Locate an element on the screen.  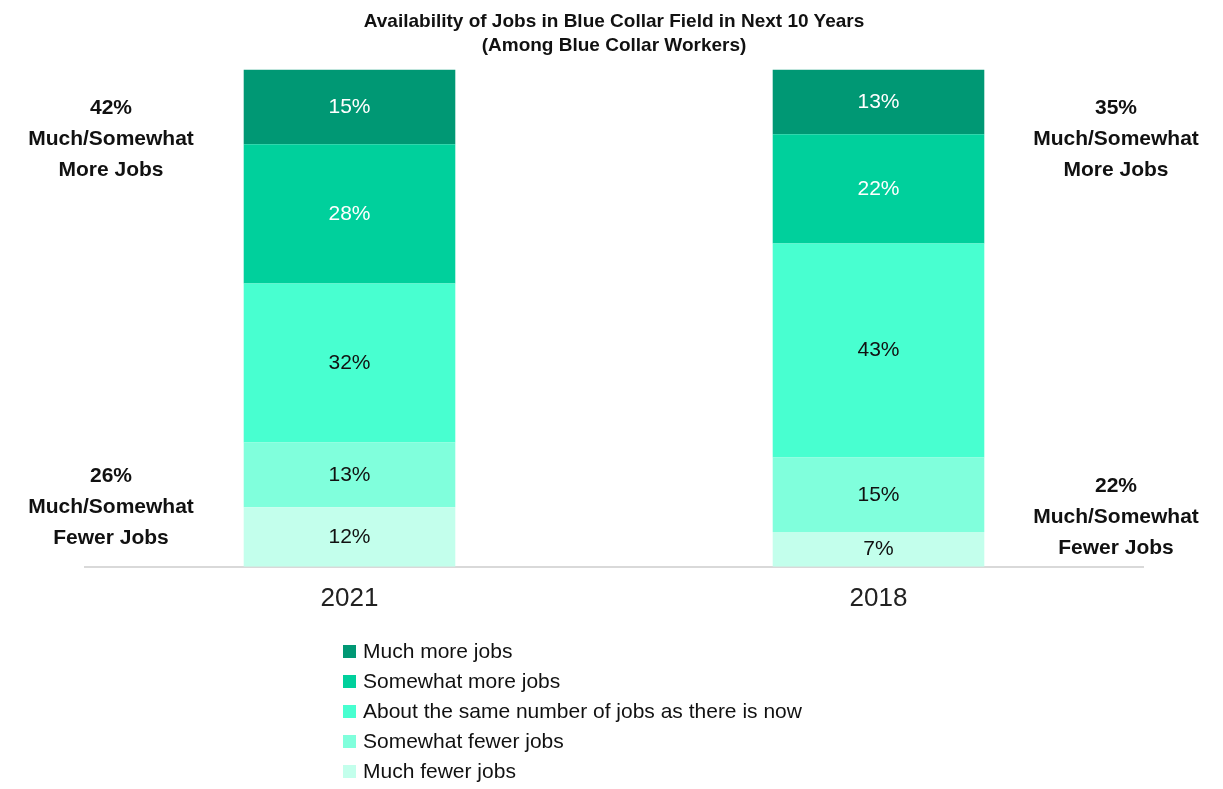
data-label: 22% is located at coordinates (878, 187).